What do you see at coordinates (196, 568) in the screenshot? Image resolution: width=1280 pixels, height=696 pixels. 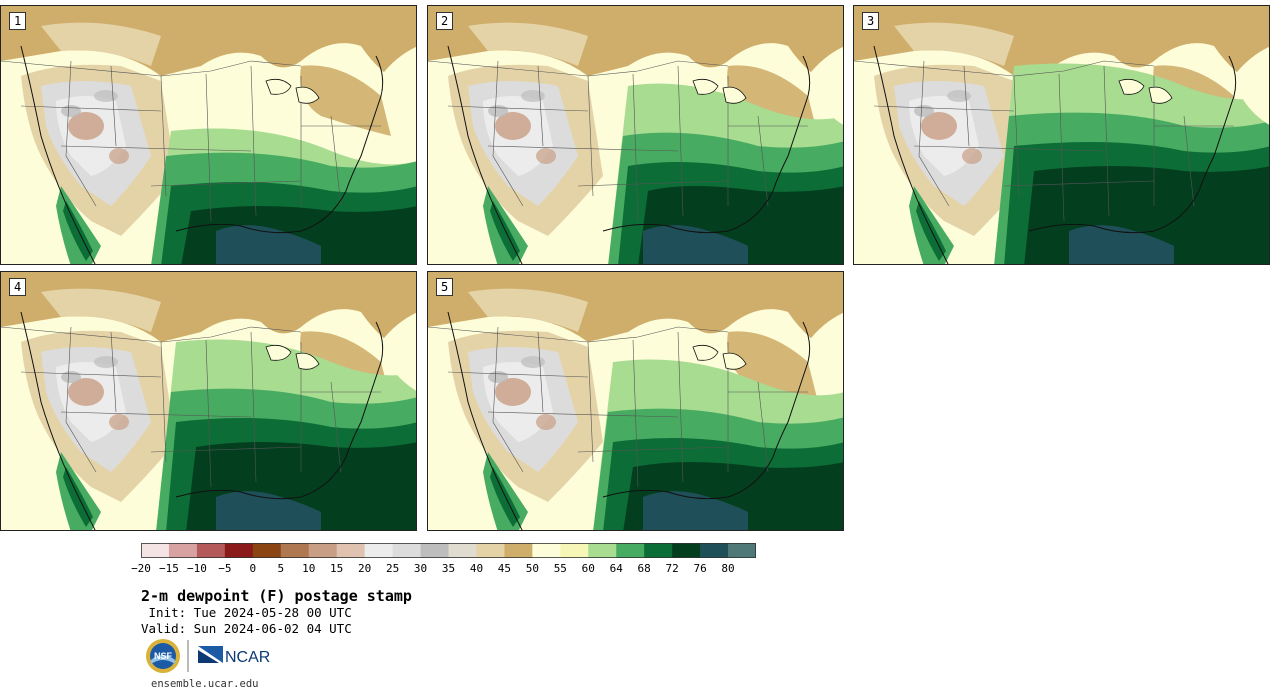 I see `colorbar-tick-label: −10` at bounding box center [196, 568].